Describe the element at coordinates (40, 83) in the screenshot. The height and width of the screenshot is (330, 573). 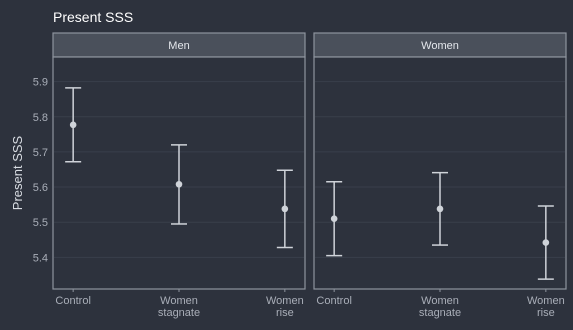
I see `y-tick-label: 5.9` at that location.